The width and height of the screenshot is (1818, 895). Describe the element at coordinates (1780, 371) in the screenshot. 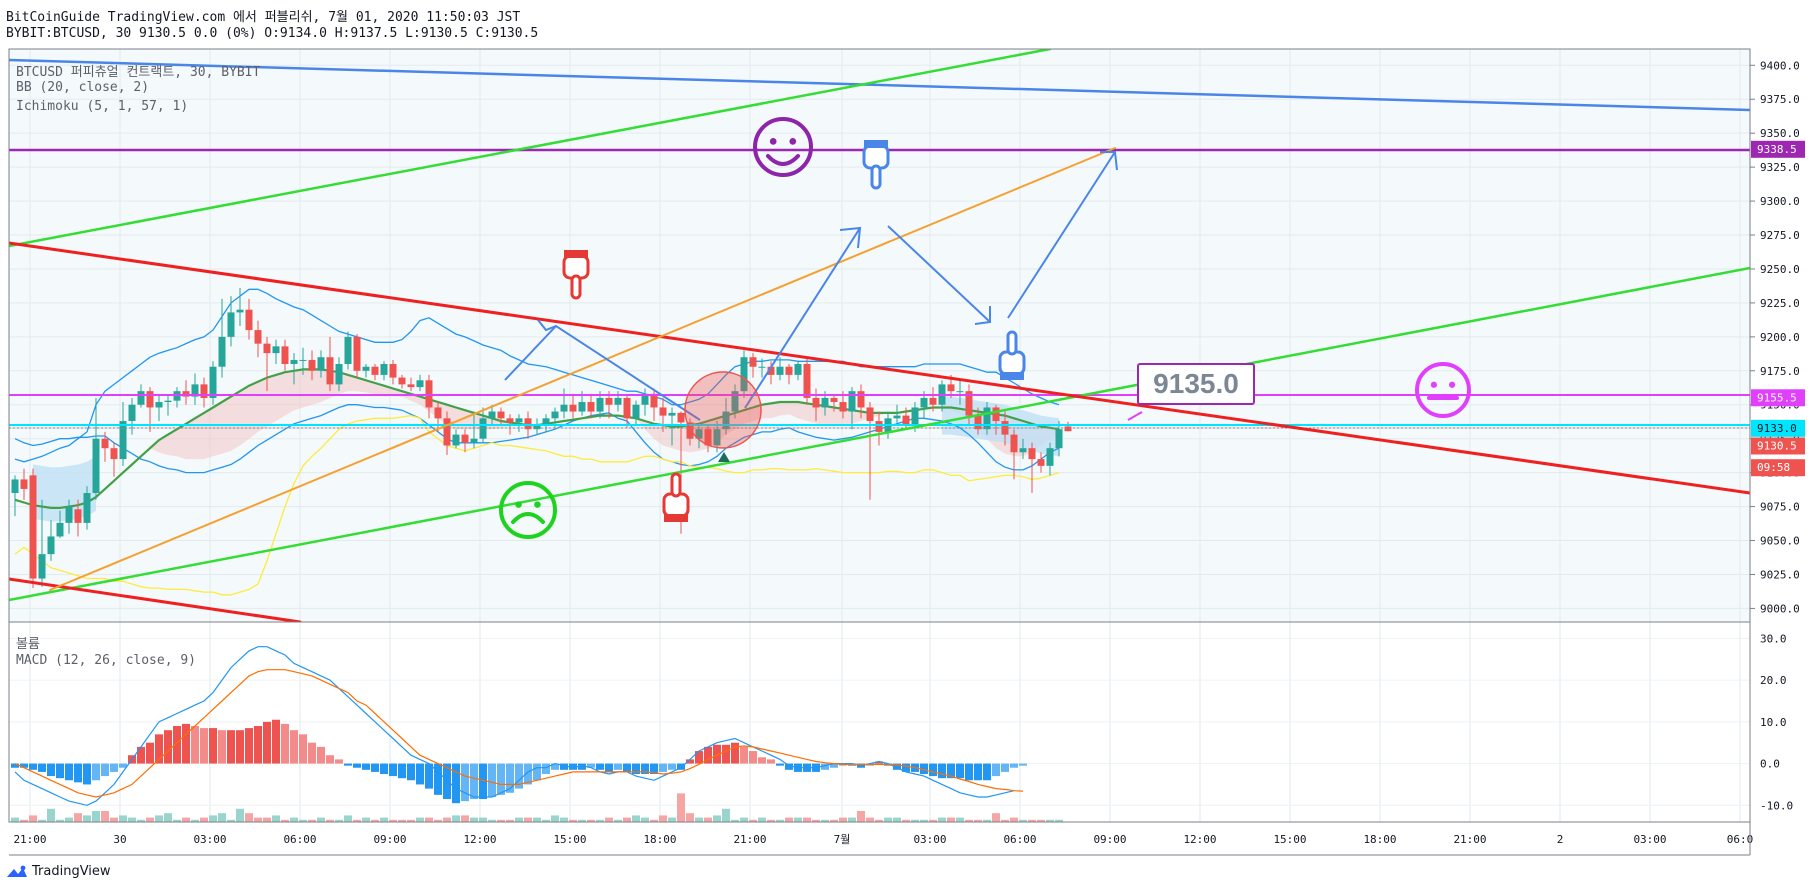

I see `y-tick-label: 9175.0` at that location.